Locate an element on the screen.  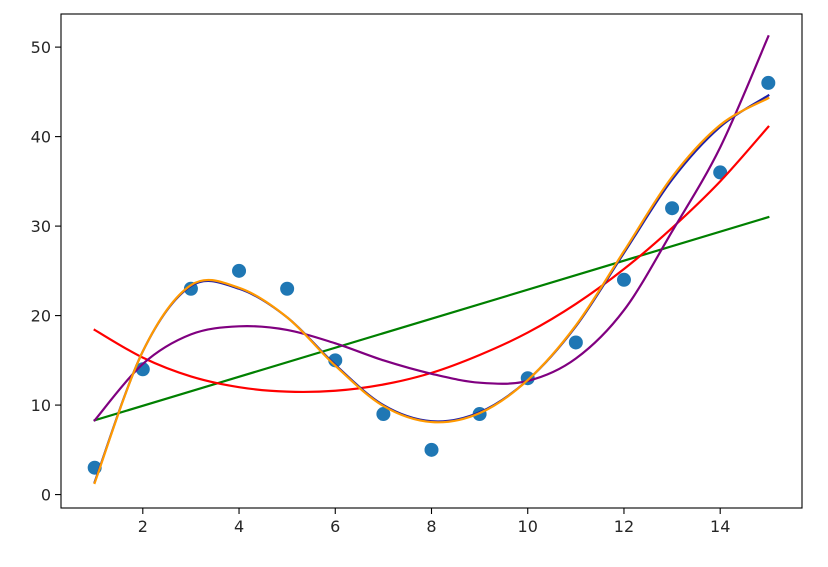
y-tick-label: 0 is located at coordinates (46, 495).